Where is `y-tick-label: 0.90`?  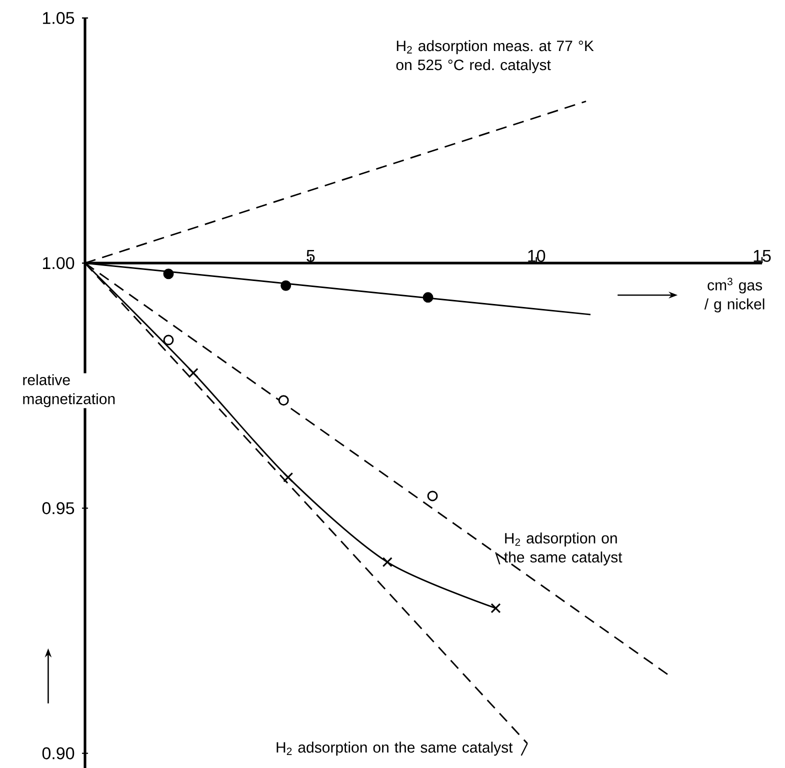
y-tick-label: 0.90 is located at coordinates (58, 753).